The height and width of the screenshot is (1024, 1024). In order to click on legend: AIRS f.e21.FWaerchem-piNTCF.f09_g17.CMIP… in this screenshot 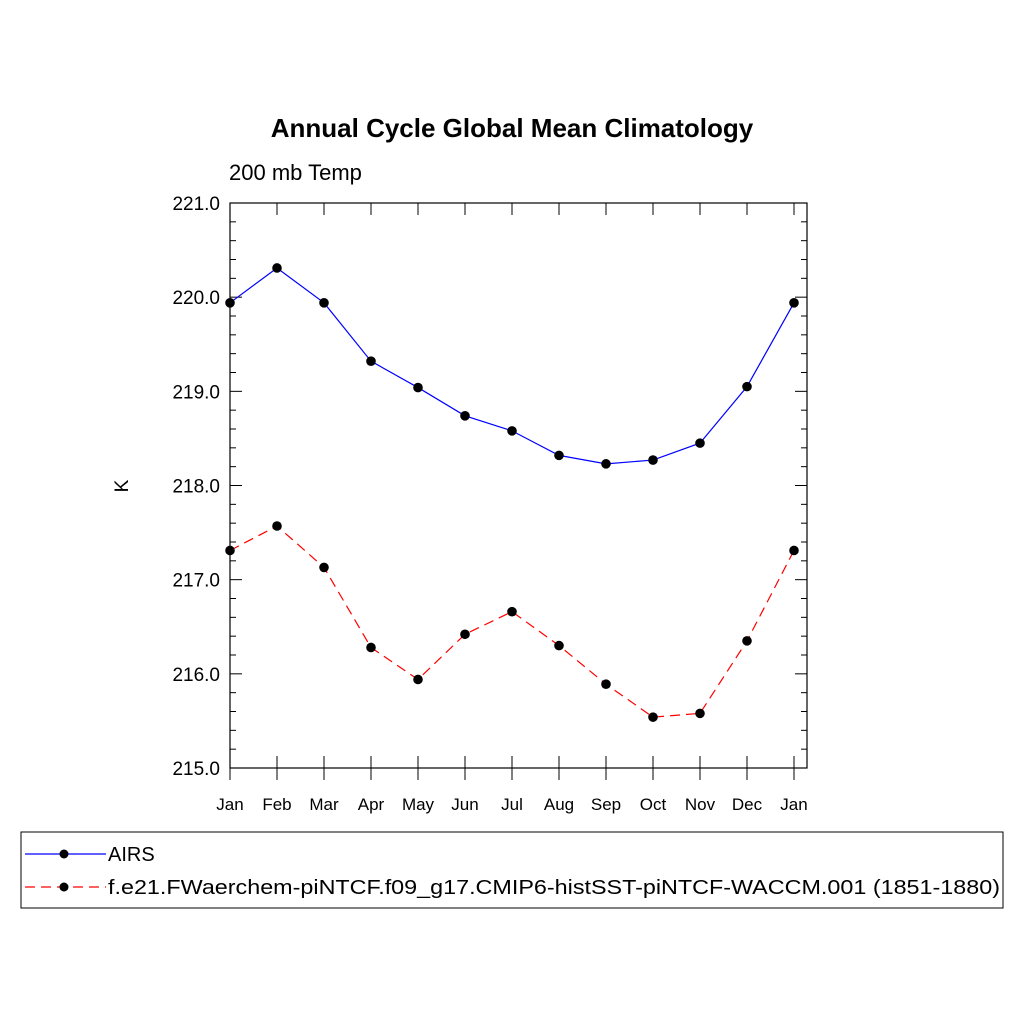, I will do `click(512, 870)`.